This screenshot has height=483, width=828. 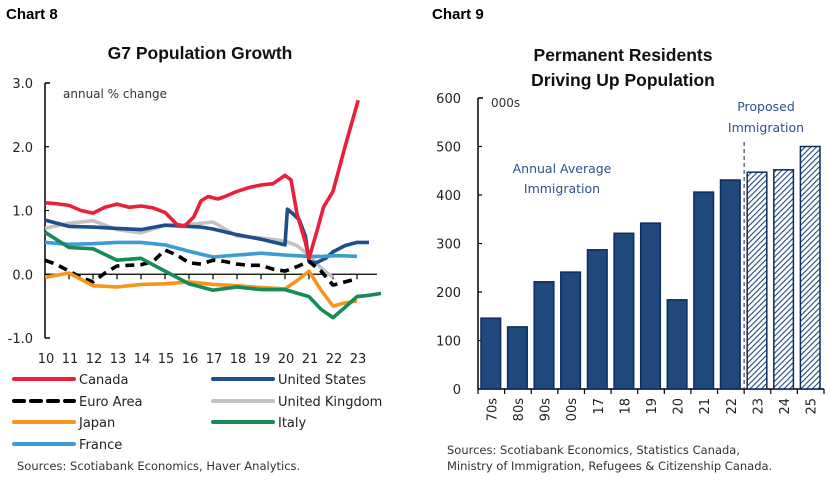 What do you see at coordinates (142, 359) in the screenshot?
I see `x-tick-label: 14` at bounding box center [142, 359].